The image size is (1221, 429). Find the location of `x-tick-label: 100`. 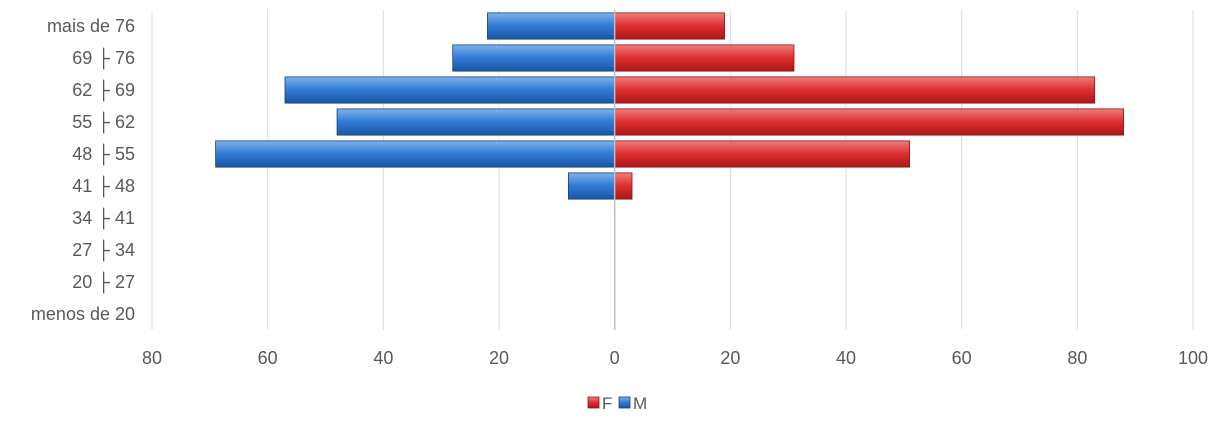

x-tick-label: 100 is located at coordinates (1193, 358).